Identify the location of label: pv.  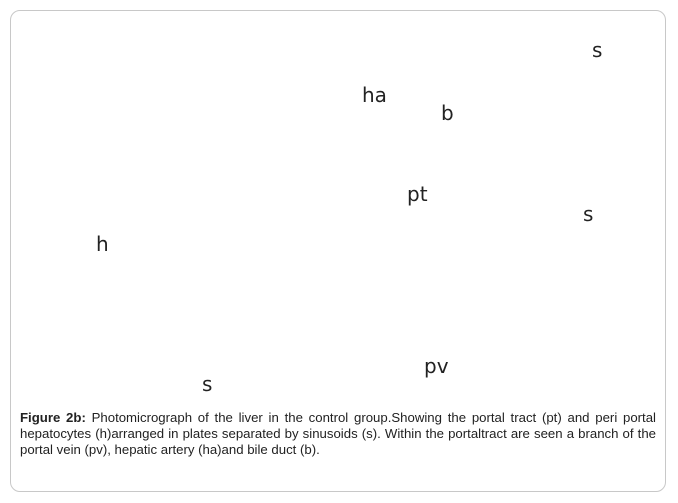
(436, 366).